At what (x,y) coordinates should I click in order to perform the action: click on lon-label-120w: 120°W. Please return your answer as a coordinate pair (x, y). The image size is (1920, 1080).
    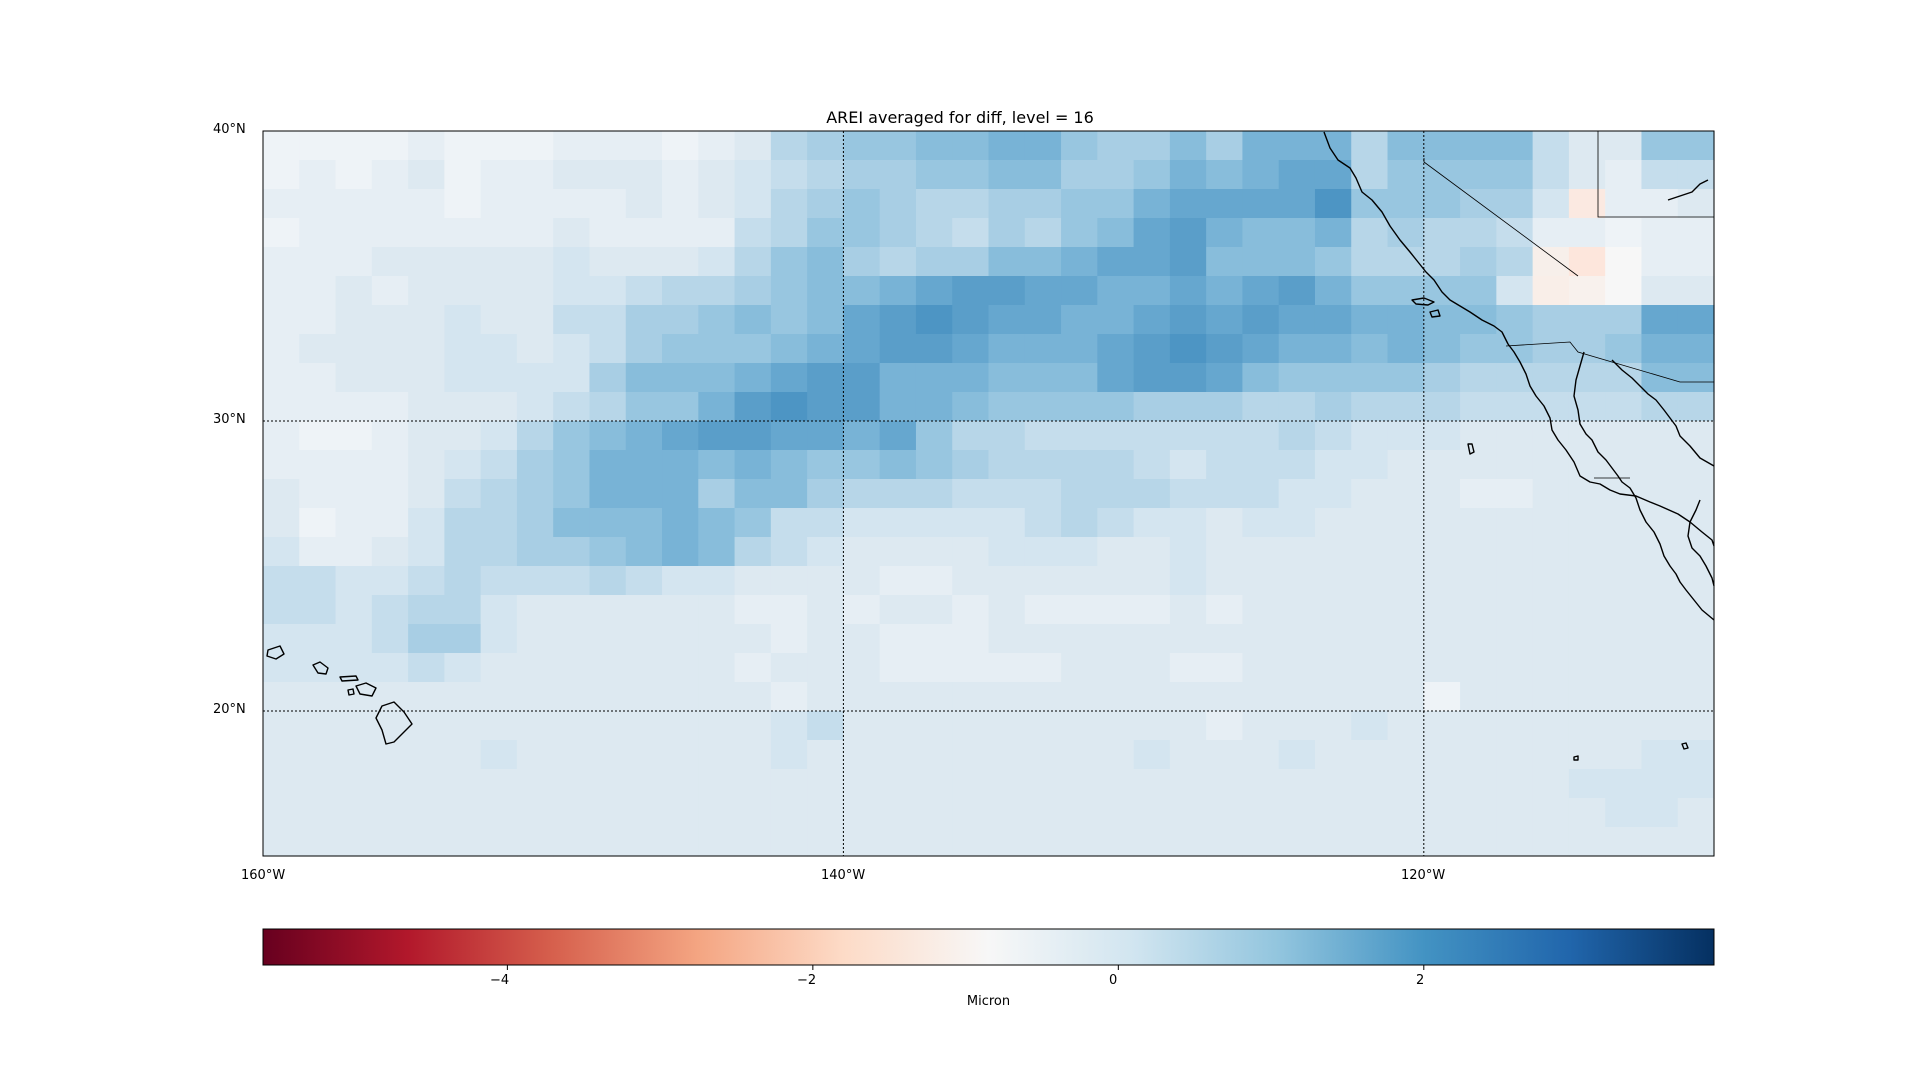
    Looking at the image, I should click on (1423, 875).